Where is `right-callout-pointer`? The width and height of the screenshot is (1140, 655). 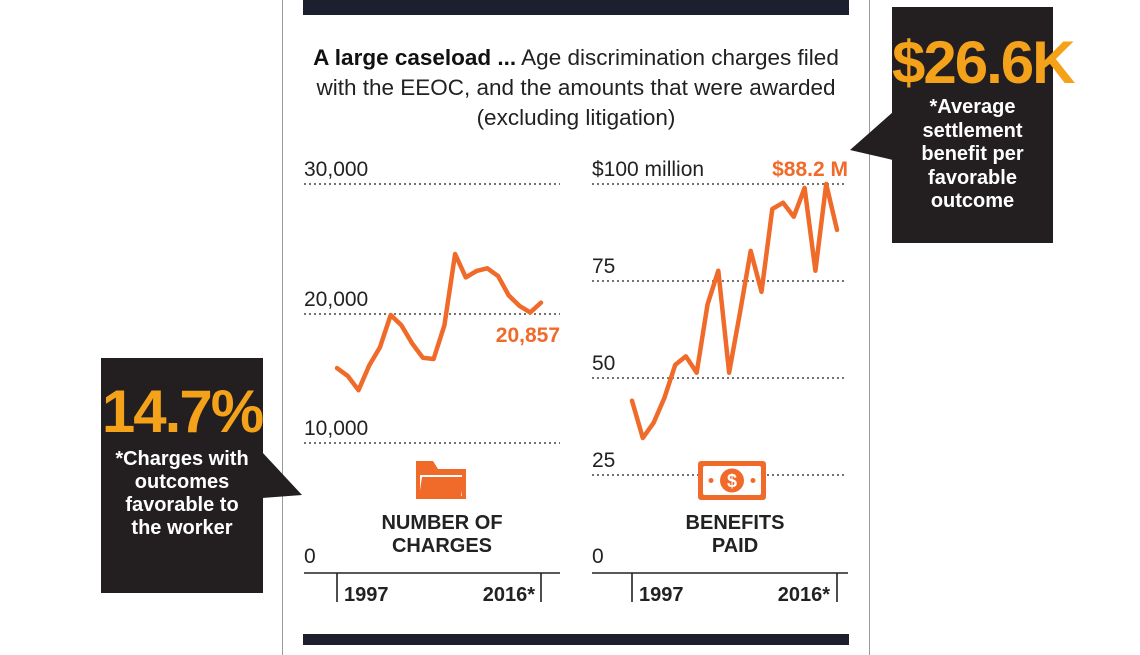 right-callout-pointer is located at coordinates (871, 136).